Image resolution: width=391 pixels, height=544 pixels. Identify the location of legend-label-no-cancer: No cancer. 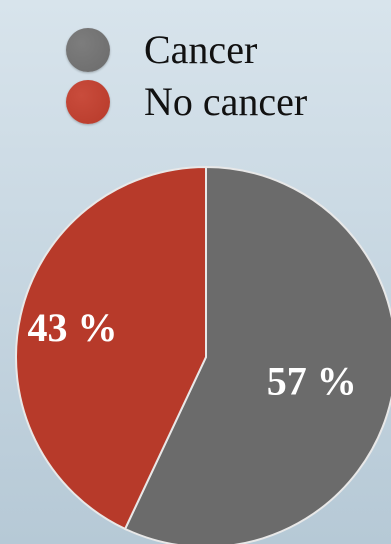
(226, 101).